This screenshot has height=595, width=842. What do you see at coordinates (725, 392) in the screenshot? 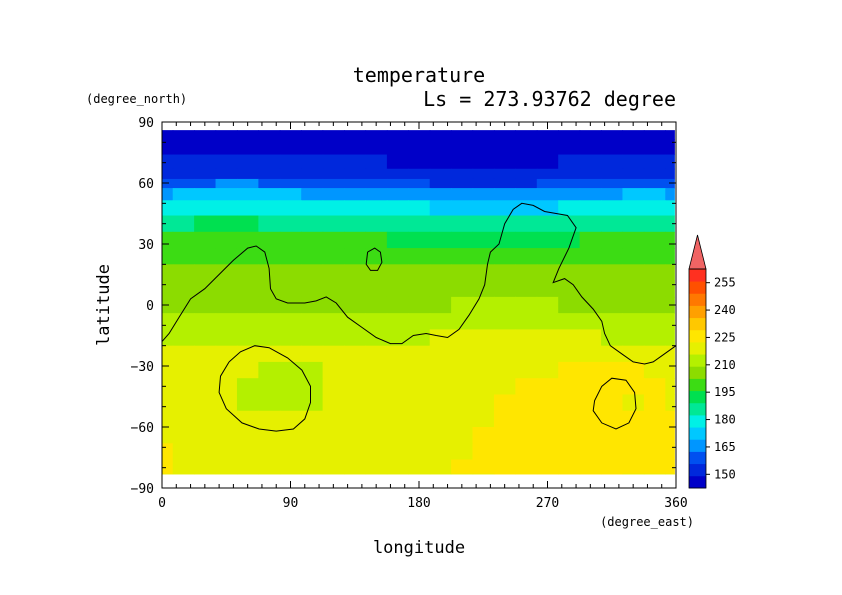
I see `colorbar-tick-label: 195` at bounding box center [725, 392].